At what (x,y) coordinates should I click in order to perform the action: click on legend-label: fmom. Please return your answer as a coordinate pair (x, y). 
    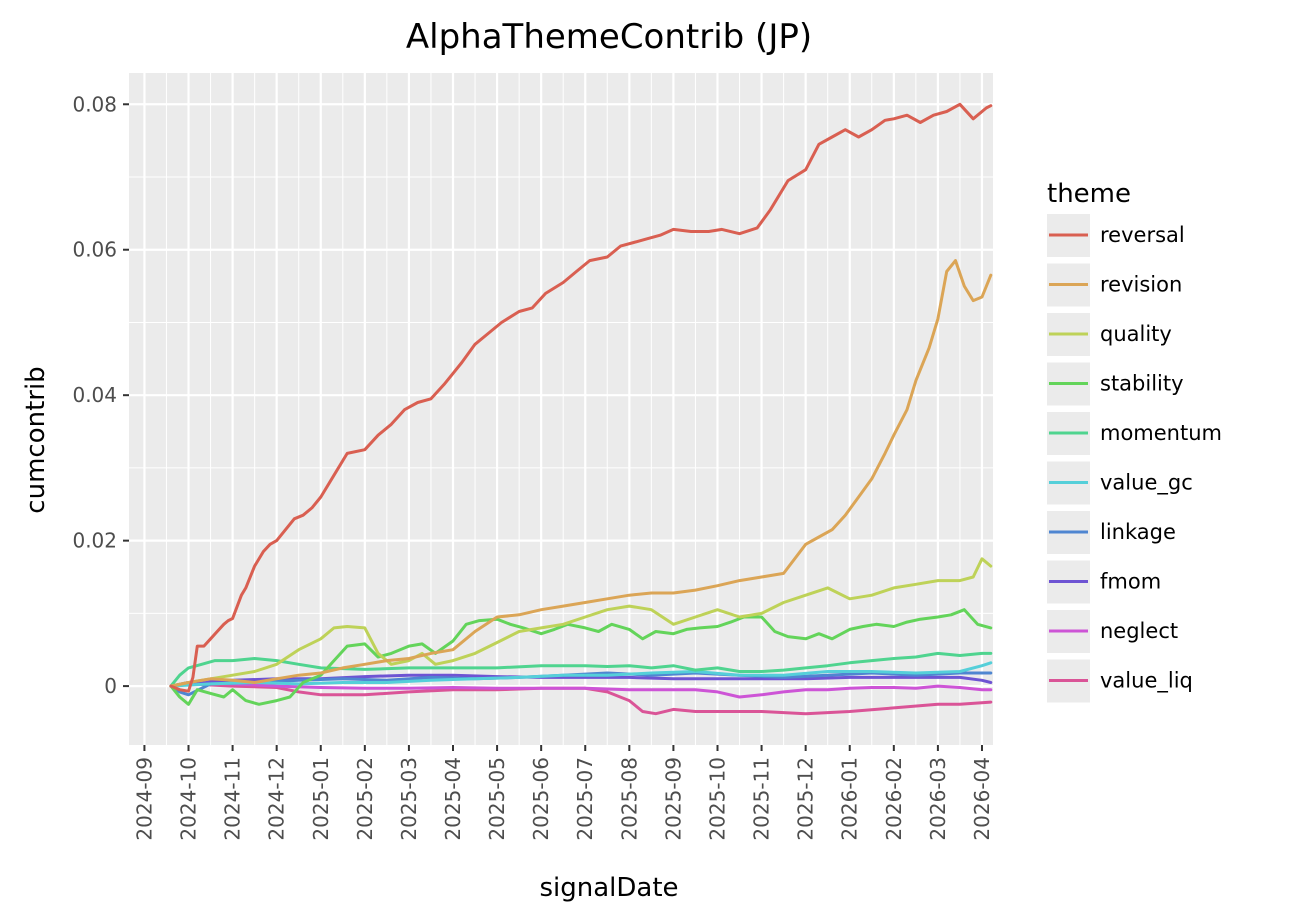
    Looking at the image, I should click on (1130, 582).